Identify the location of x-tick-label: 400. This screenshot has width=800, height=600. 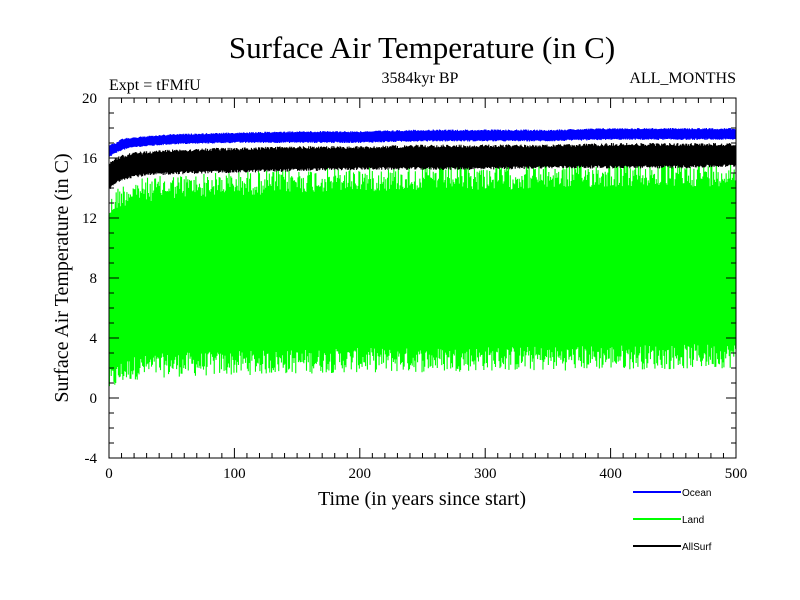
(610, 474).